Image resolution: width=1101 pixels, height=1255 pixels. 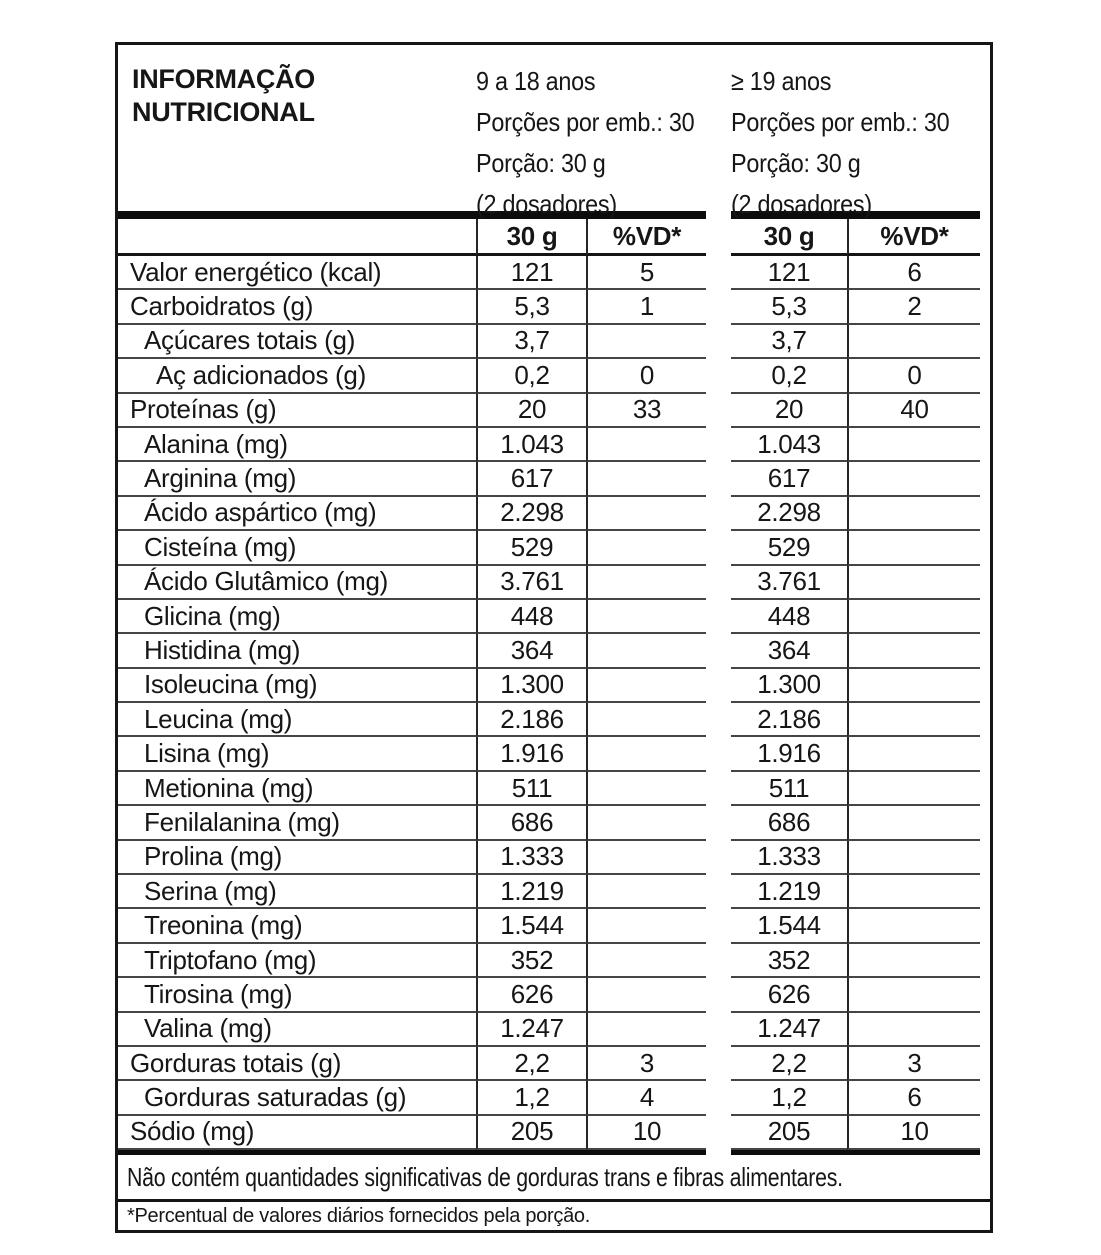 I want to click on table-row: Leucina (mg) 2.186 2.186, so click(x=554, y=720).